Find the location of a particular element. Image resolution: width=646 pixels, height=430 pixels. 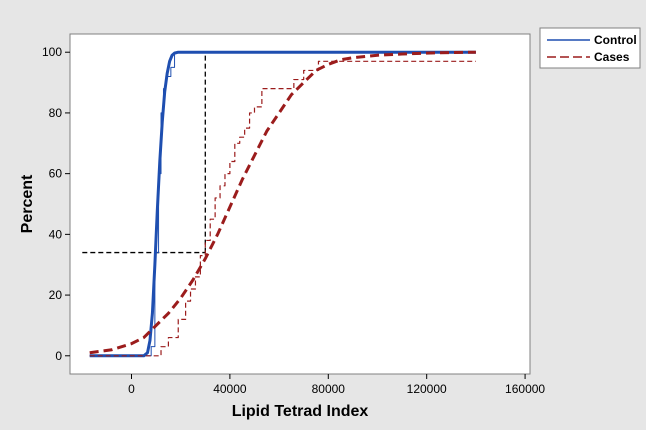

legend-box is located at coordinates (590, 48).